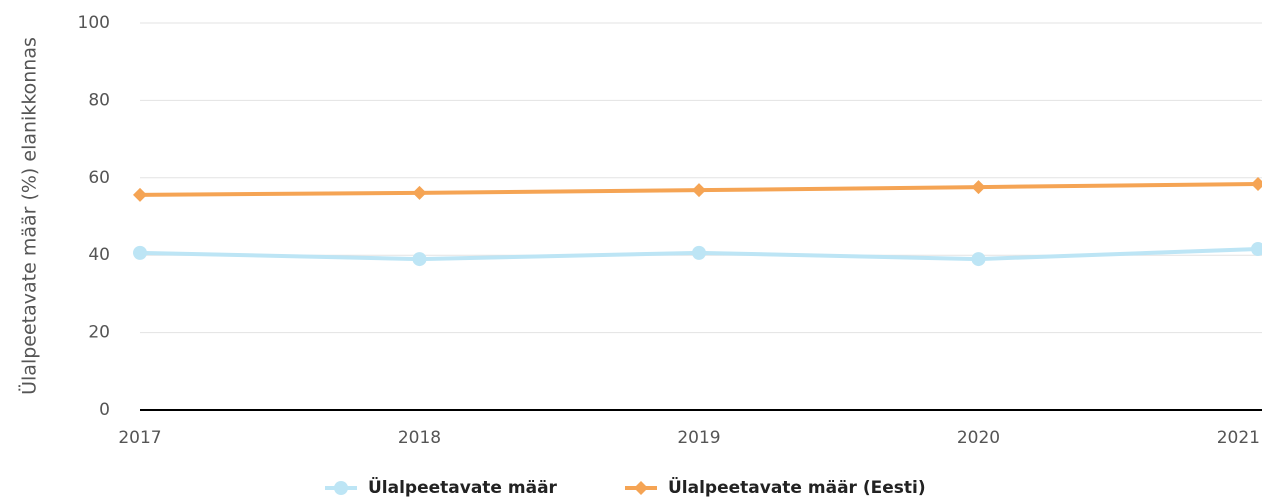  I want to click on x-tick-label: 2021, so click(1238, 438).